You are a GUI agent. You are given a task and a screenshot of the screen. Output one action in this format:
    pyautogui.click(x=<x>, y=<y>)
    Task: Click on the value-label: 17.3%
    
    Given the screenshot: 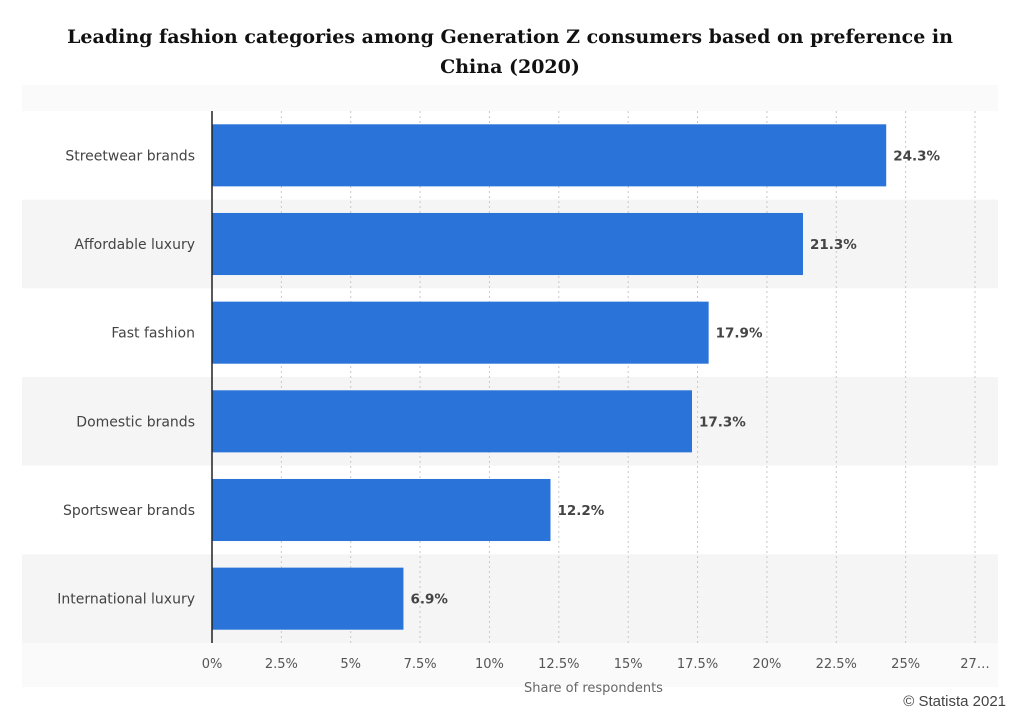 What is the action you would take?
    pyautogui.click(x=722, y=422)
    